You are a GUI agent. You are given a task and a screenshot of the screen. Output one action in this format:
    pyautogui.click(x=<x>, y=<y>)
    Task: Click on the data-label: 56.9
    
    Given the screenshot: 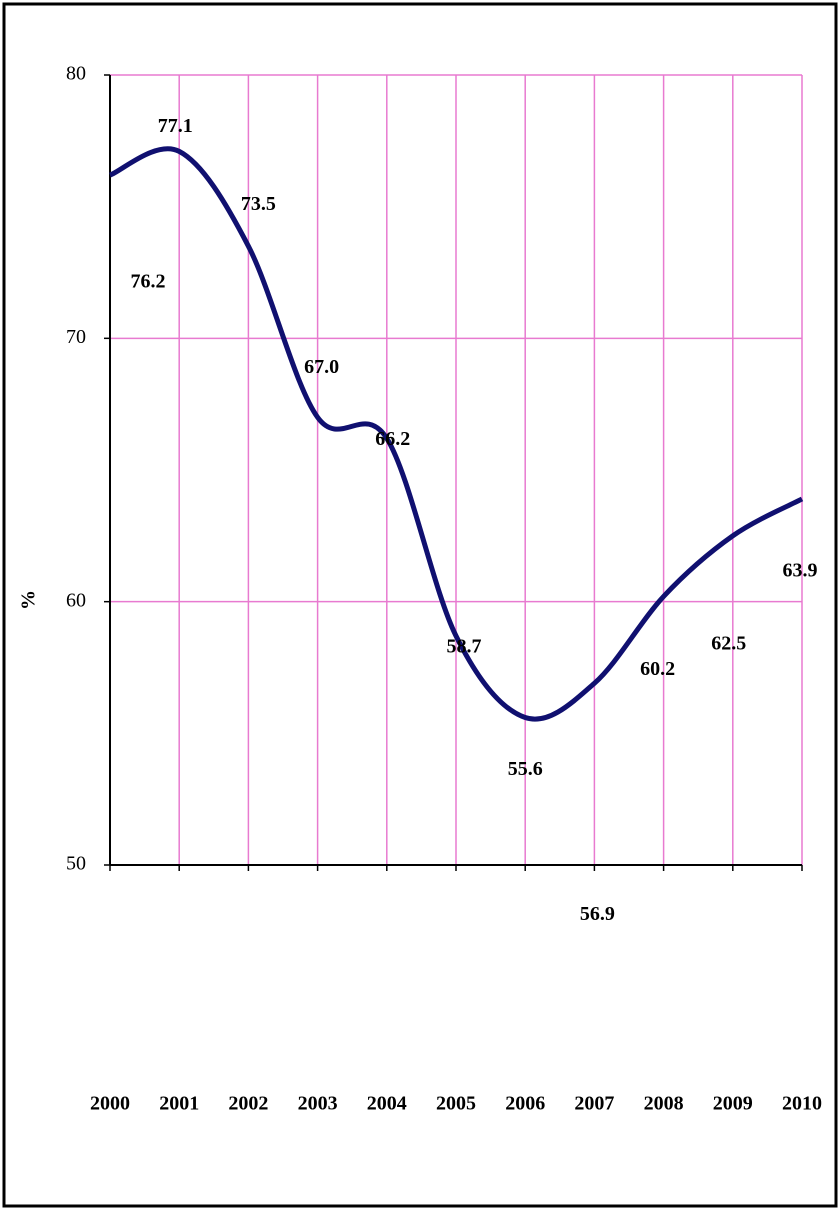 What is the action you would take?
    pyautogui.click(x=597, y=914)
    